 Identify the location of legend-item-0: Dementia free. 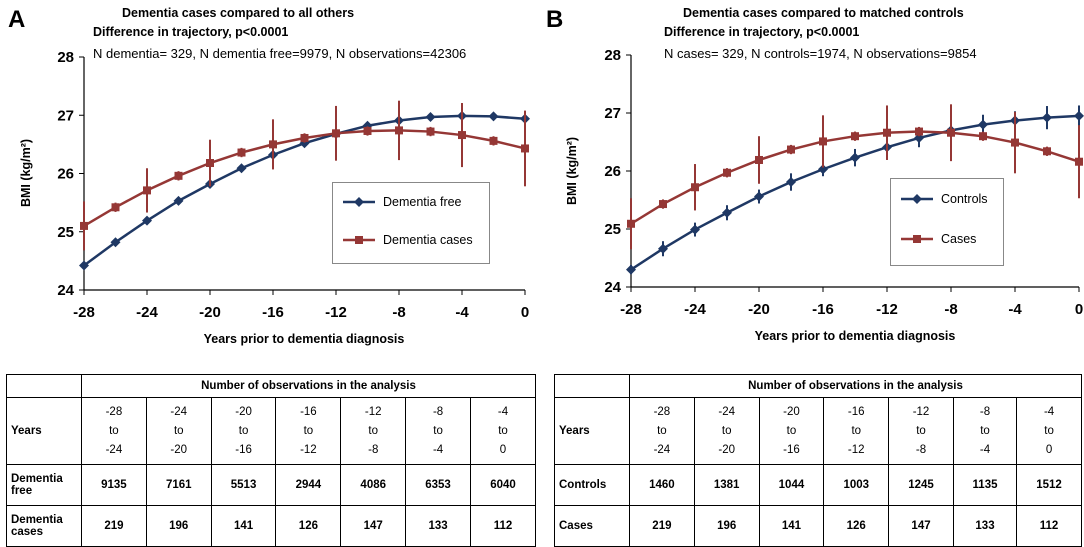
(401, 202).